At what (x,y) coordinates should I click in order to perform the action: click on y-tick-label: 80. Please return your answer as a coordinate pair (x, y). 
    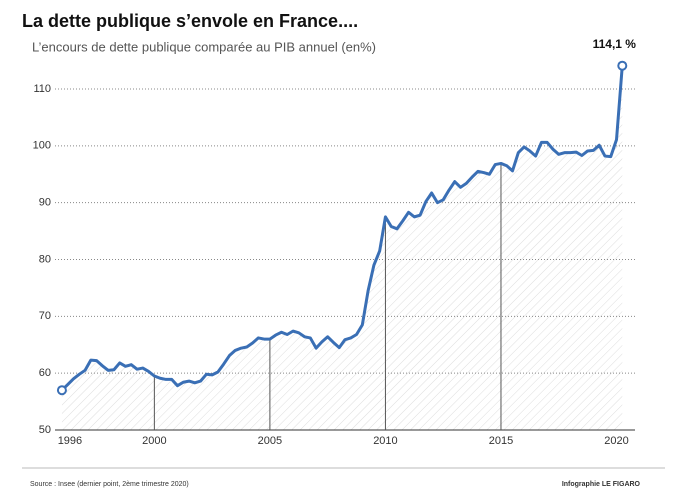
    Looking at the image, I should click on (45, 259).